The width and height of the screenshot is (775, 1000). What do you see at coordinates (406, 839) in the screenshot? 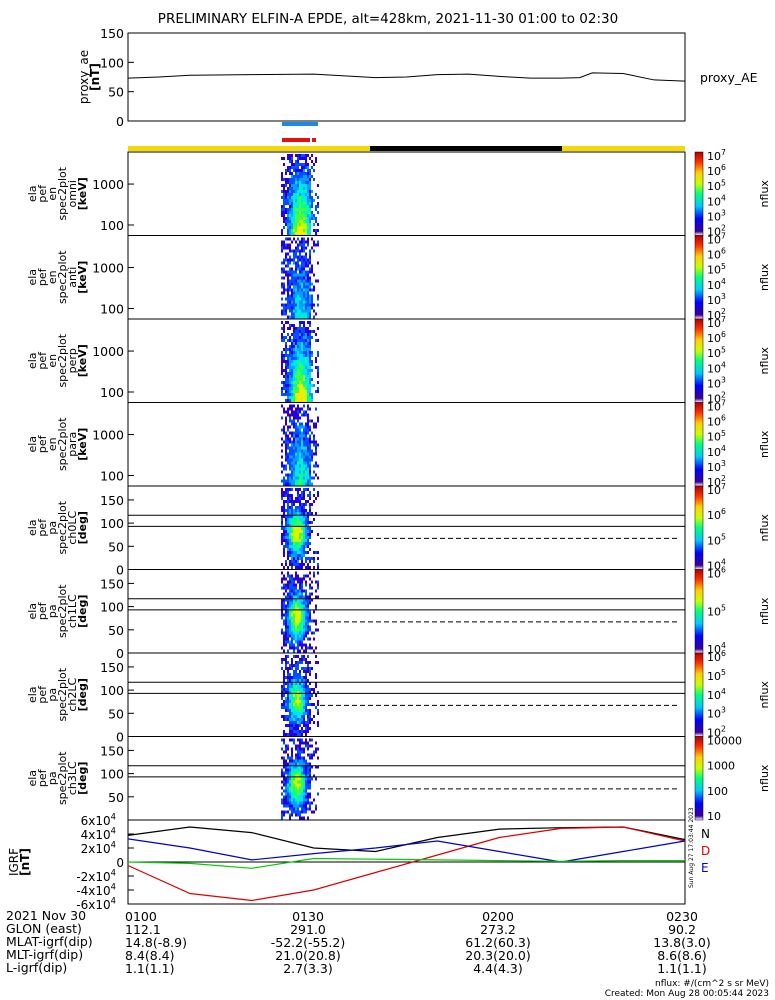
I see `igrf-series-N` at bounding box center [406, 839].